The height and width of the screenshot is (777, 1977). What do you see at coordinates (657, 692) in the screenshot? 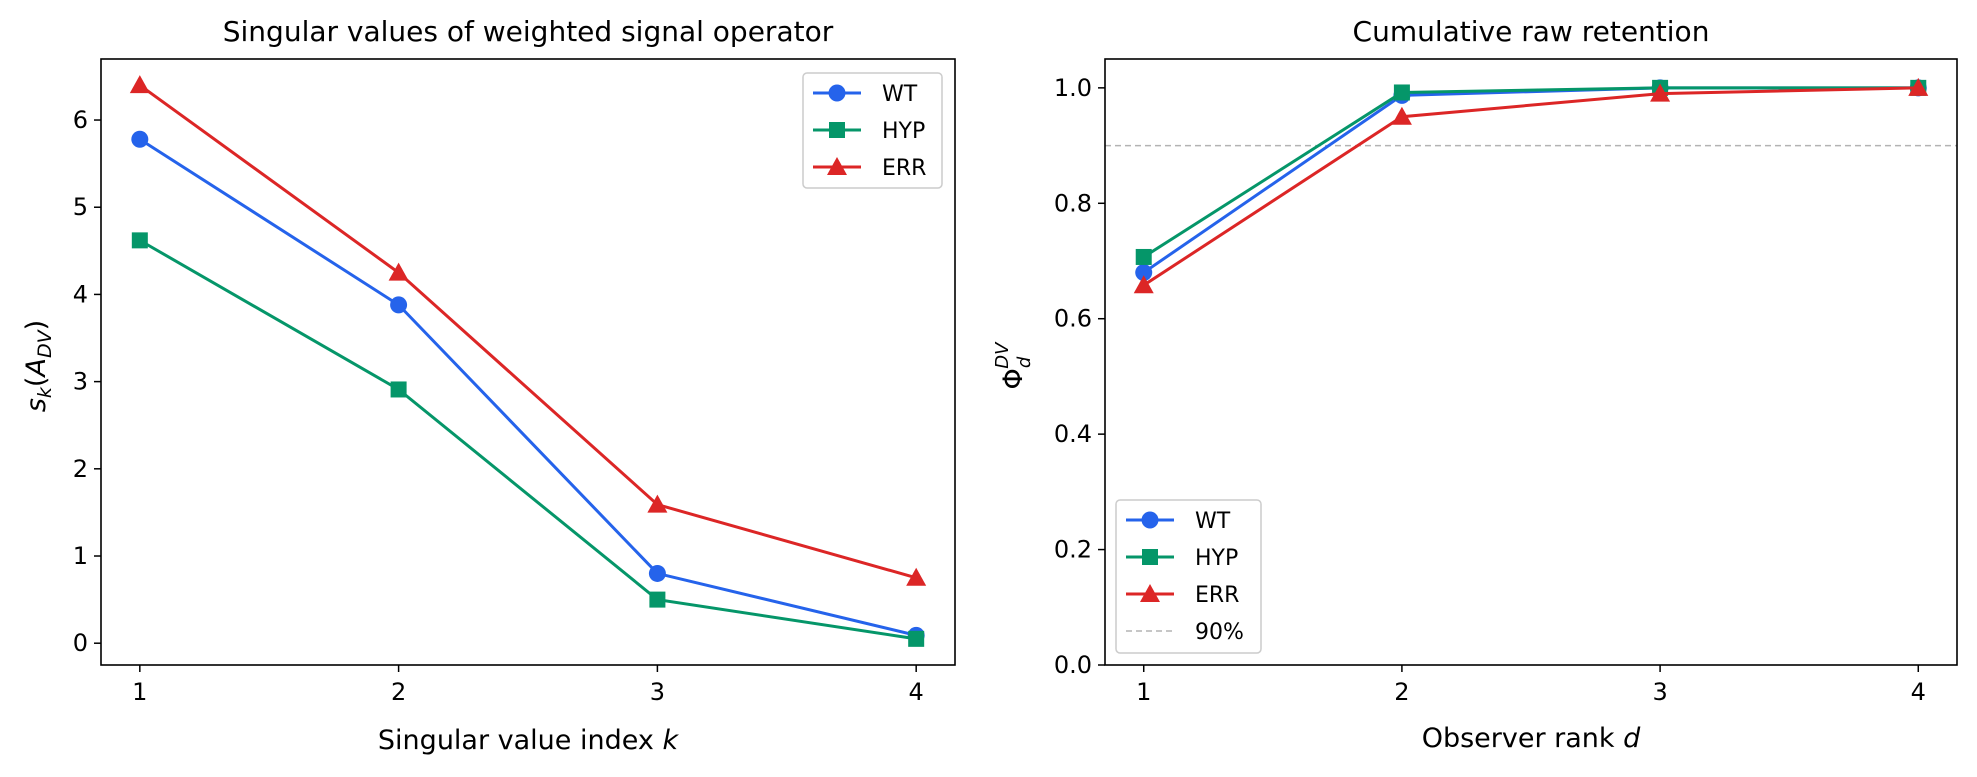
I see `left-x-tick-label: 3` at bounding box center [657, 692].